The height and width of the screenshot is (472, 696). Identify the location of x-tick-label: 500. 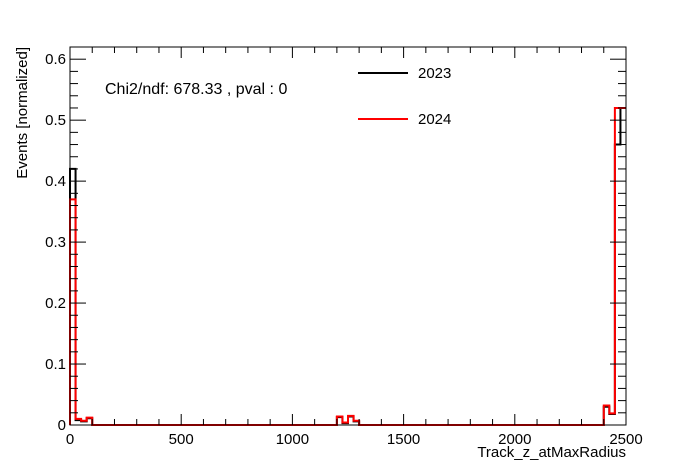
(181, 439).